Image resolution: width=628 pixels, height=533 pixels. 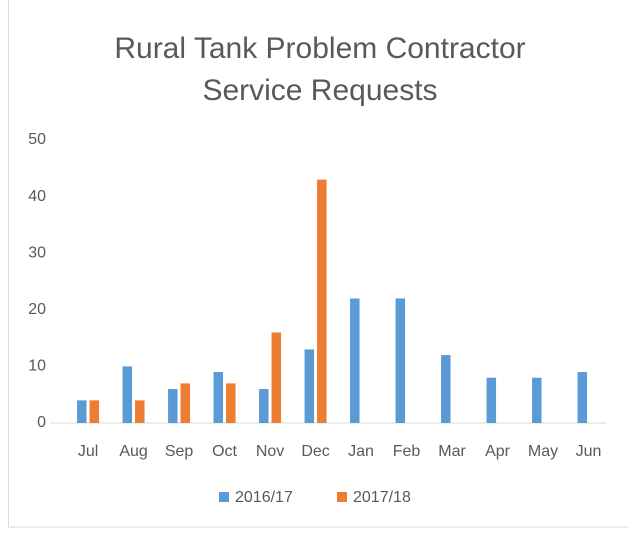 What do you see at coordinates (407, 451) in the screenshot?
I see `x-tick-label: Feb` at bounding box center [407, 451].